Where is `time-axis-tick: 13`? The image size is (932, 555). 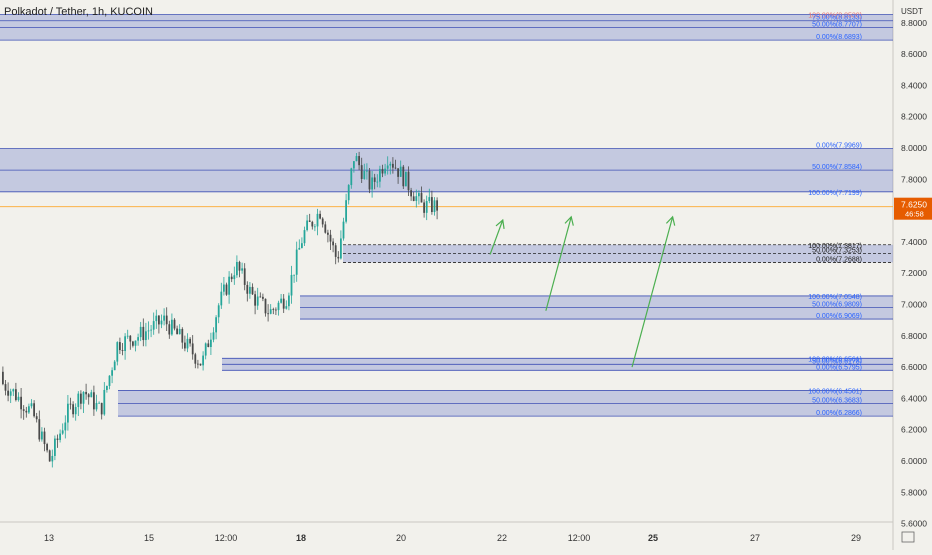 time-axis-tick: 13 is located at coordinates (49, 538).